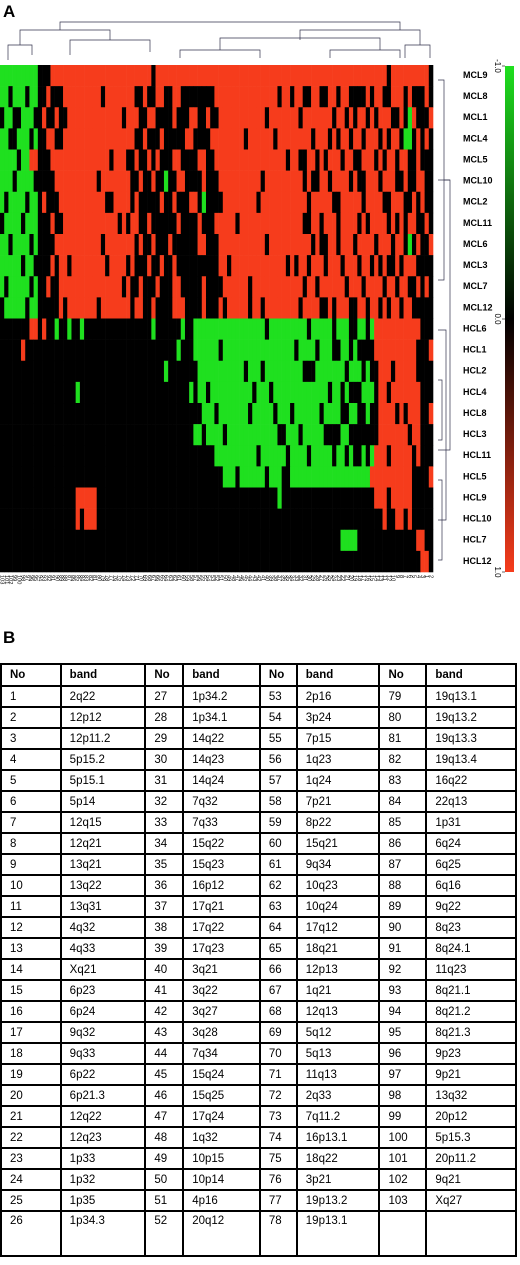  I want to click on table-row: 3 12p11.2 29 14q22 55 7p15 81 19q13.3, so click(258, 738).